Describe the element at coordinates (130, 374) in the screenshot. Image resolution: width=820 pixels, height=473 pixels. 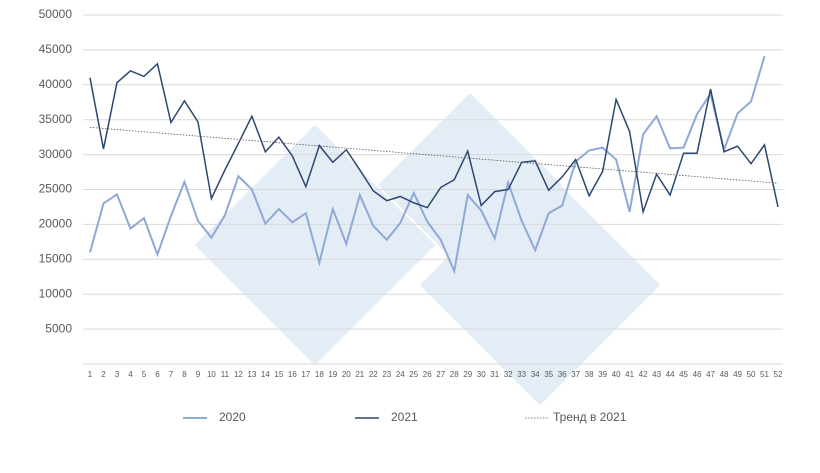
I see `x-tick-label: 4` at that location.